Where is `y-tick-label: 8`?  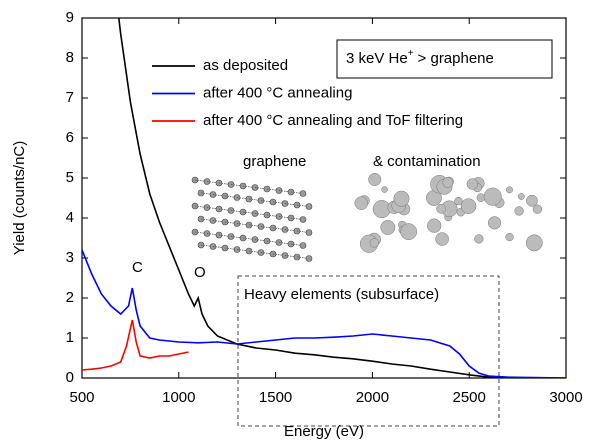 y-tick-label: 8 is located at coordinates (70, 57).